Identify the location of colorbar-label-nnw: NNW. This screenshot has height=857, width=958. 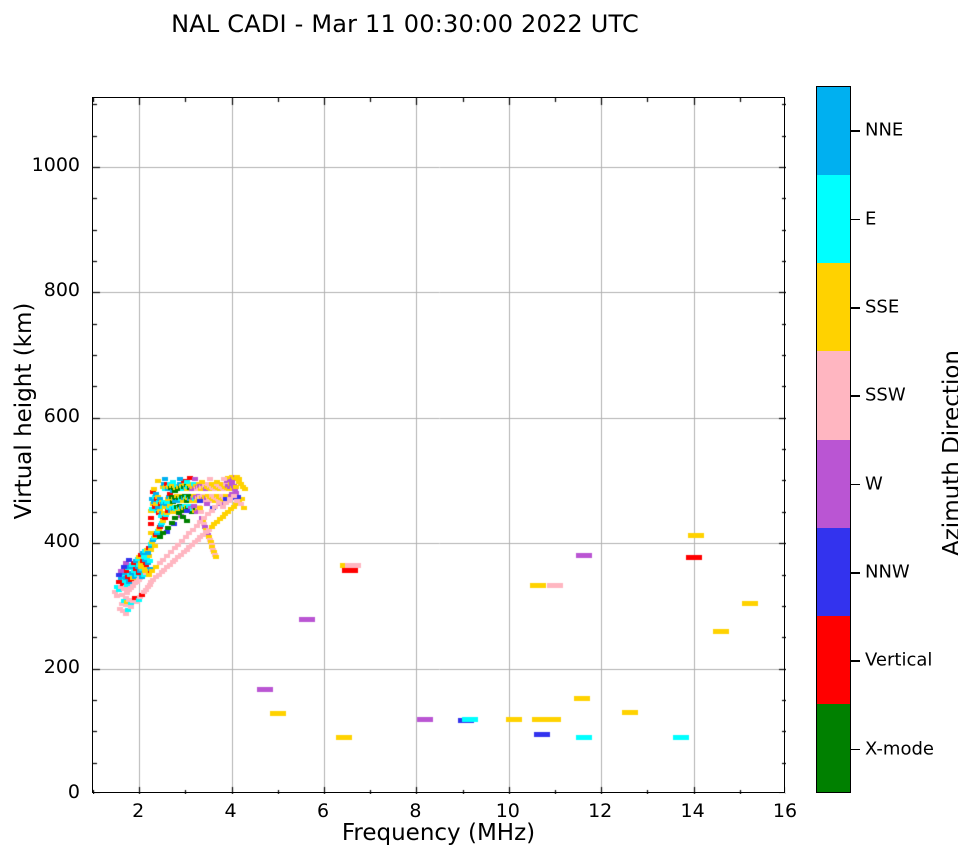
(887, 572).